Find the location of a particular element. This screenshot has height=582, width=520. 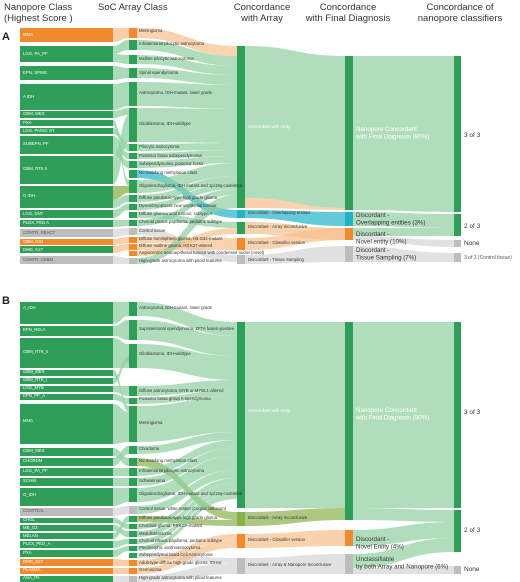

panel-b-label: B is located at coordinates (6, 301).